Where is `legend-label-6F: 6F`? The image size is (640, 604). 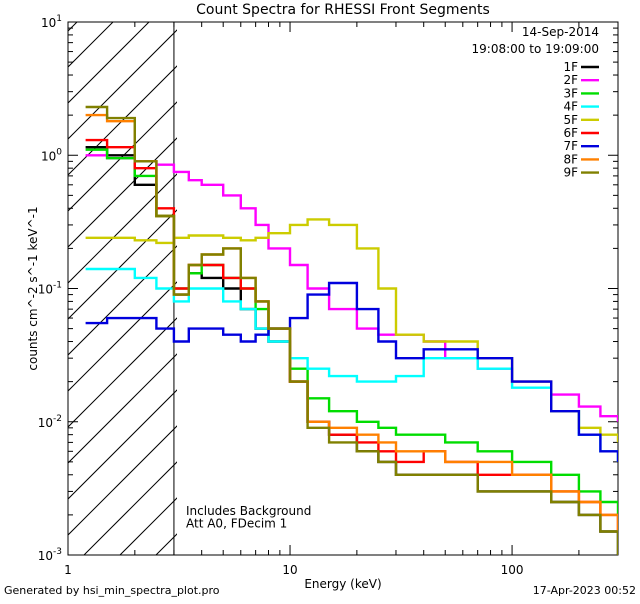 legend-label-6F: 6F is located at coordinates (570, 133).